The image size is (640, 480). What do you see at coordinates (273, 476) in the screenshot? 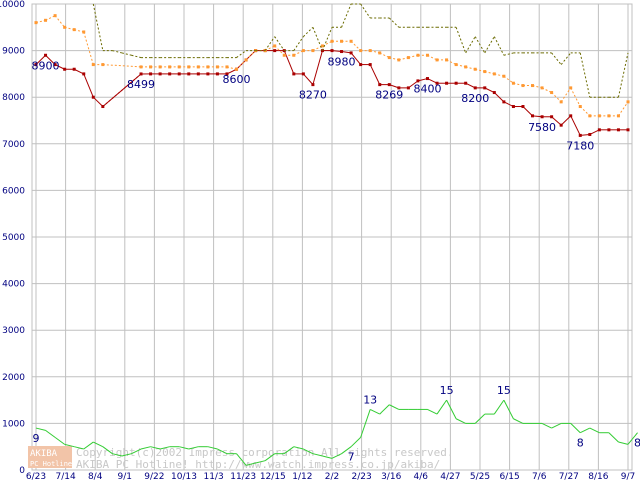
I see `x-tick-label: 12/15` at bounding box center [273, 476].